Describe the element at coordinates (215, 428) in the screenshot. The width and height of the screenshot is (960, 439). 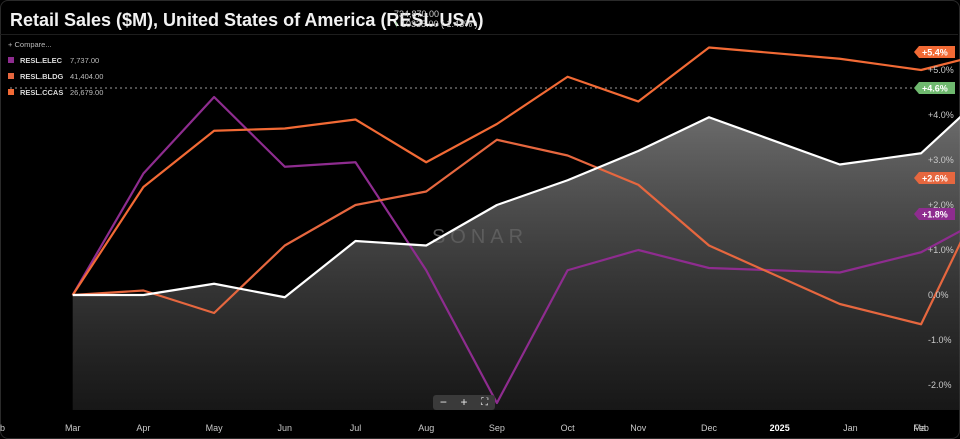
I see `x-tick-label: May` at that location.